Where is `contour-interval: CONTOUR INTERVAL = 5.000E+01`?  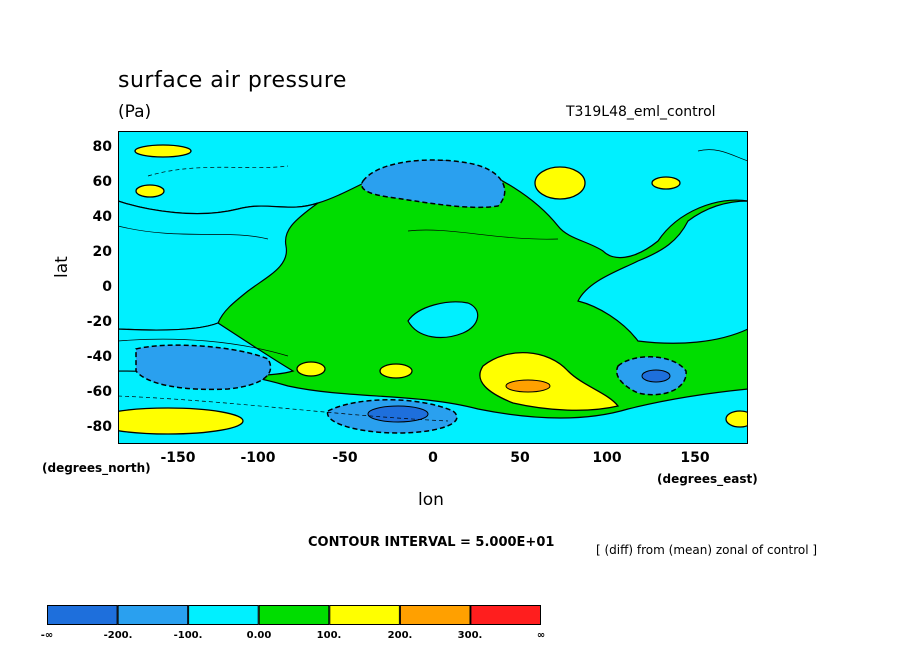
contour-interval: CONTOUR INTERVAL = 5.000E+01 is located at coordinates (431, 542).